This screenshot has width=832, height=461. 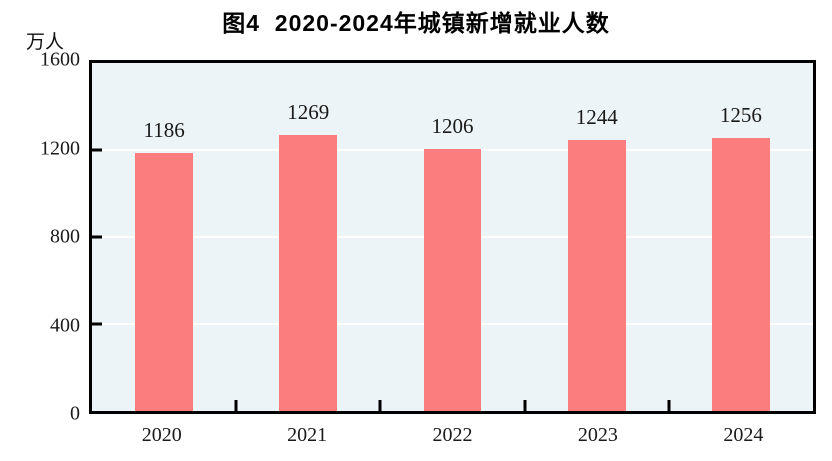 I want to click on x-axis: 2020 2021 2022 2023 2024, so click(x=452, y=434).